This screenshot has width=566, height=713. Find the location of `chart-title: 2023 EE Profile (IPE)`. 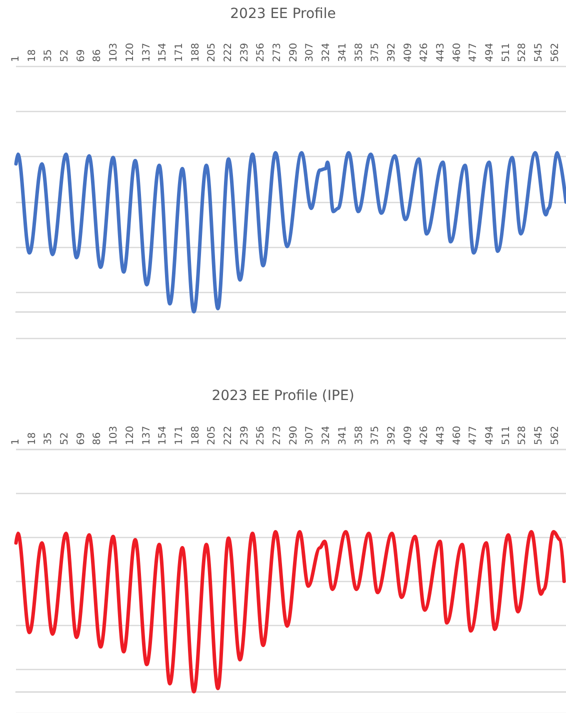

chart-title: 2023 EE Profile (IPE) is located at coordinates (283, 396).